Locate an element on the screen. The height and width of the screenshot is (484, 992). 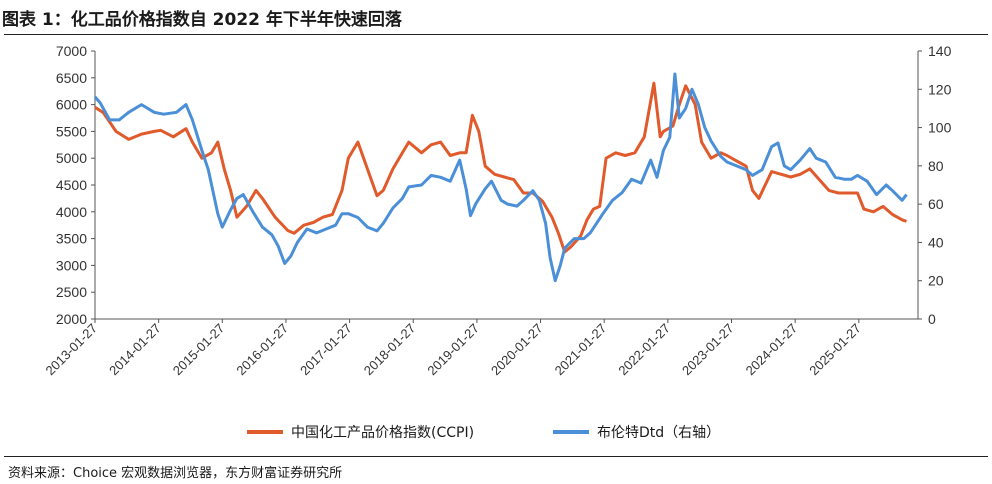
x-tick-label: 2019-01-27 is located at coordinates (453, 350).